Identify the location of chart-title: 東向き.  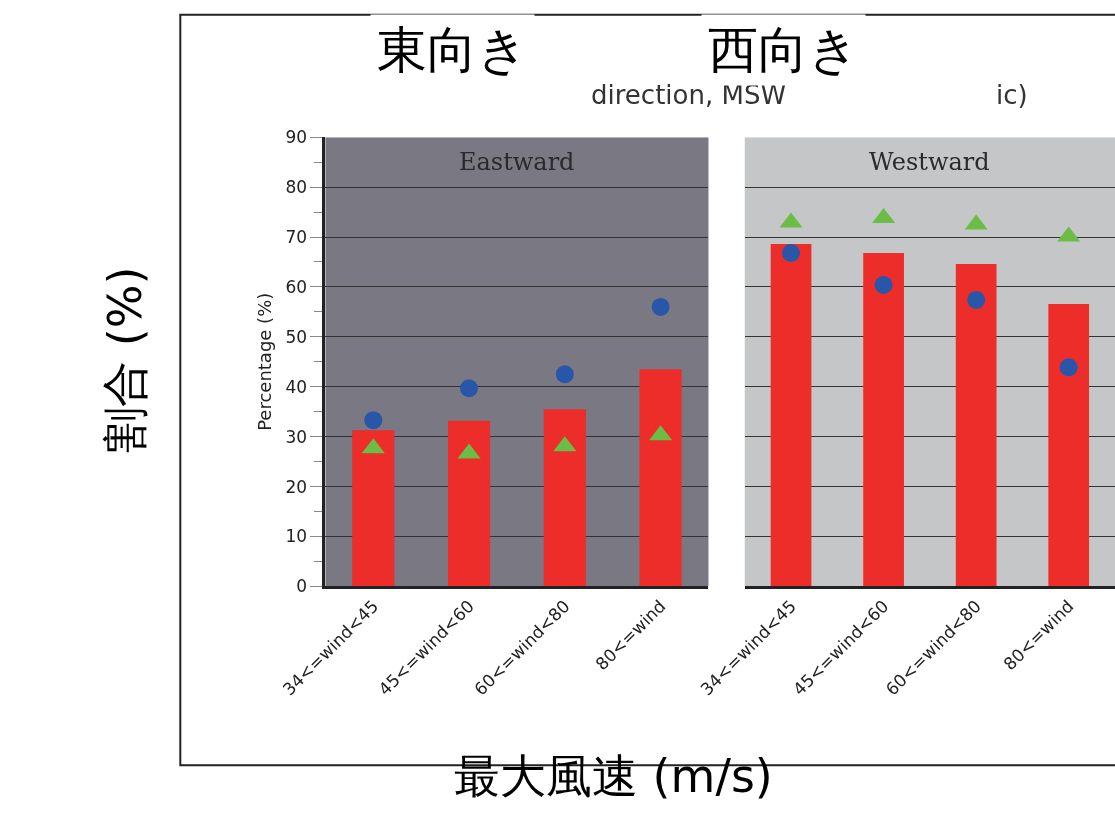
(452, 50).